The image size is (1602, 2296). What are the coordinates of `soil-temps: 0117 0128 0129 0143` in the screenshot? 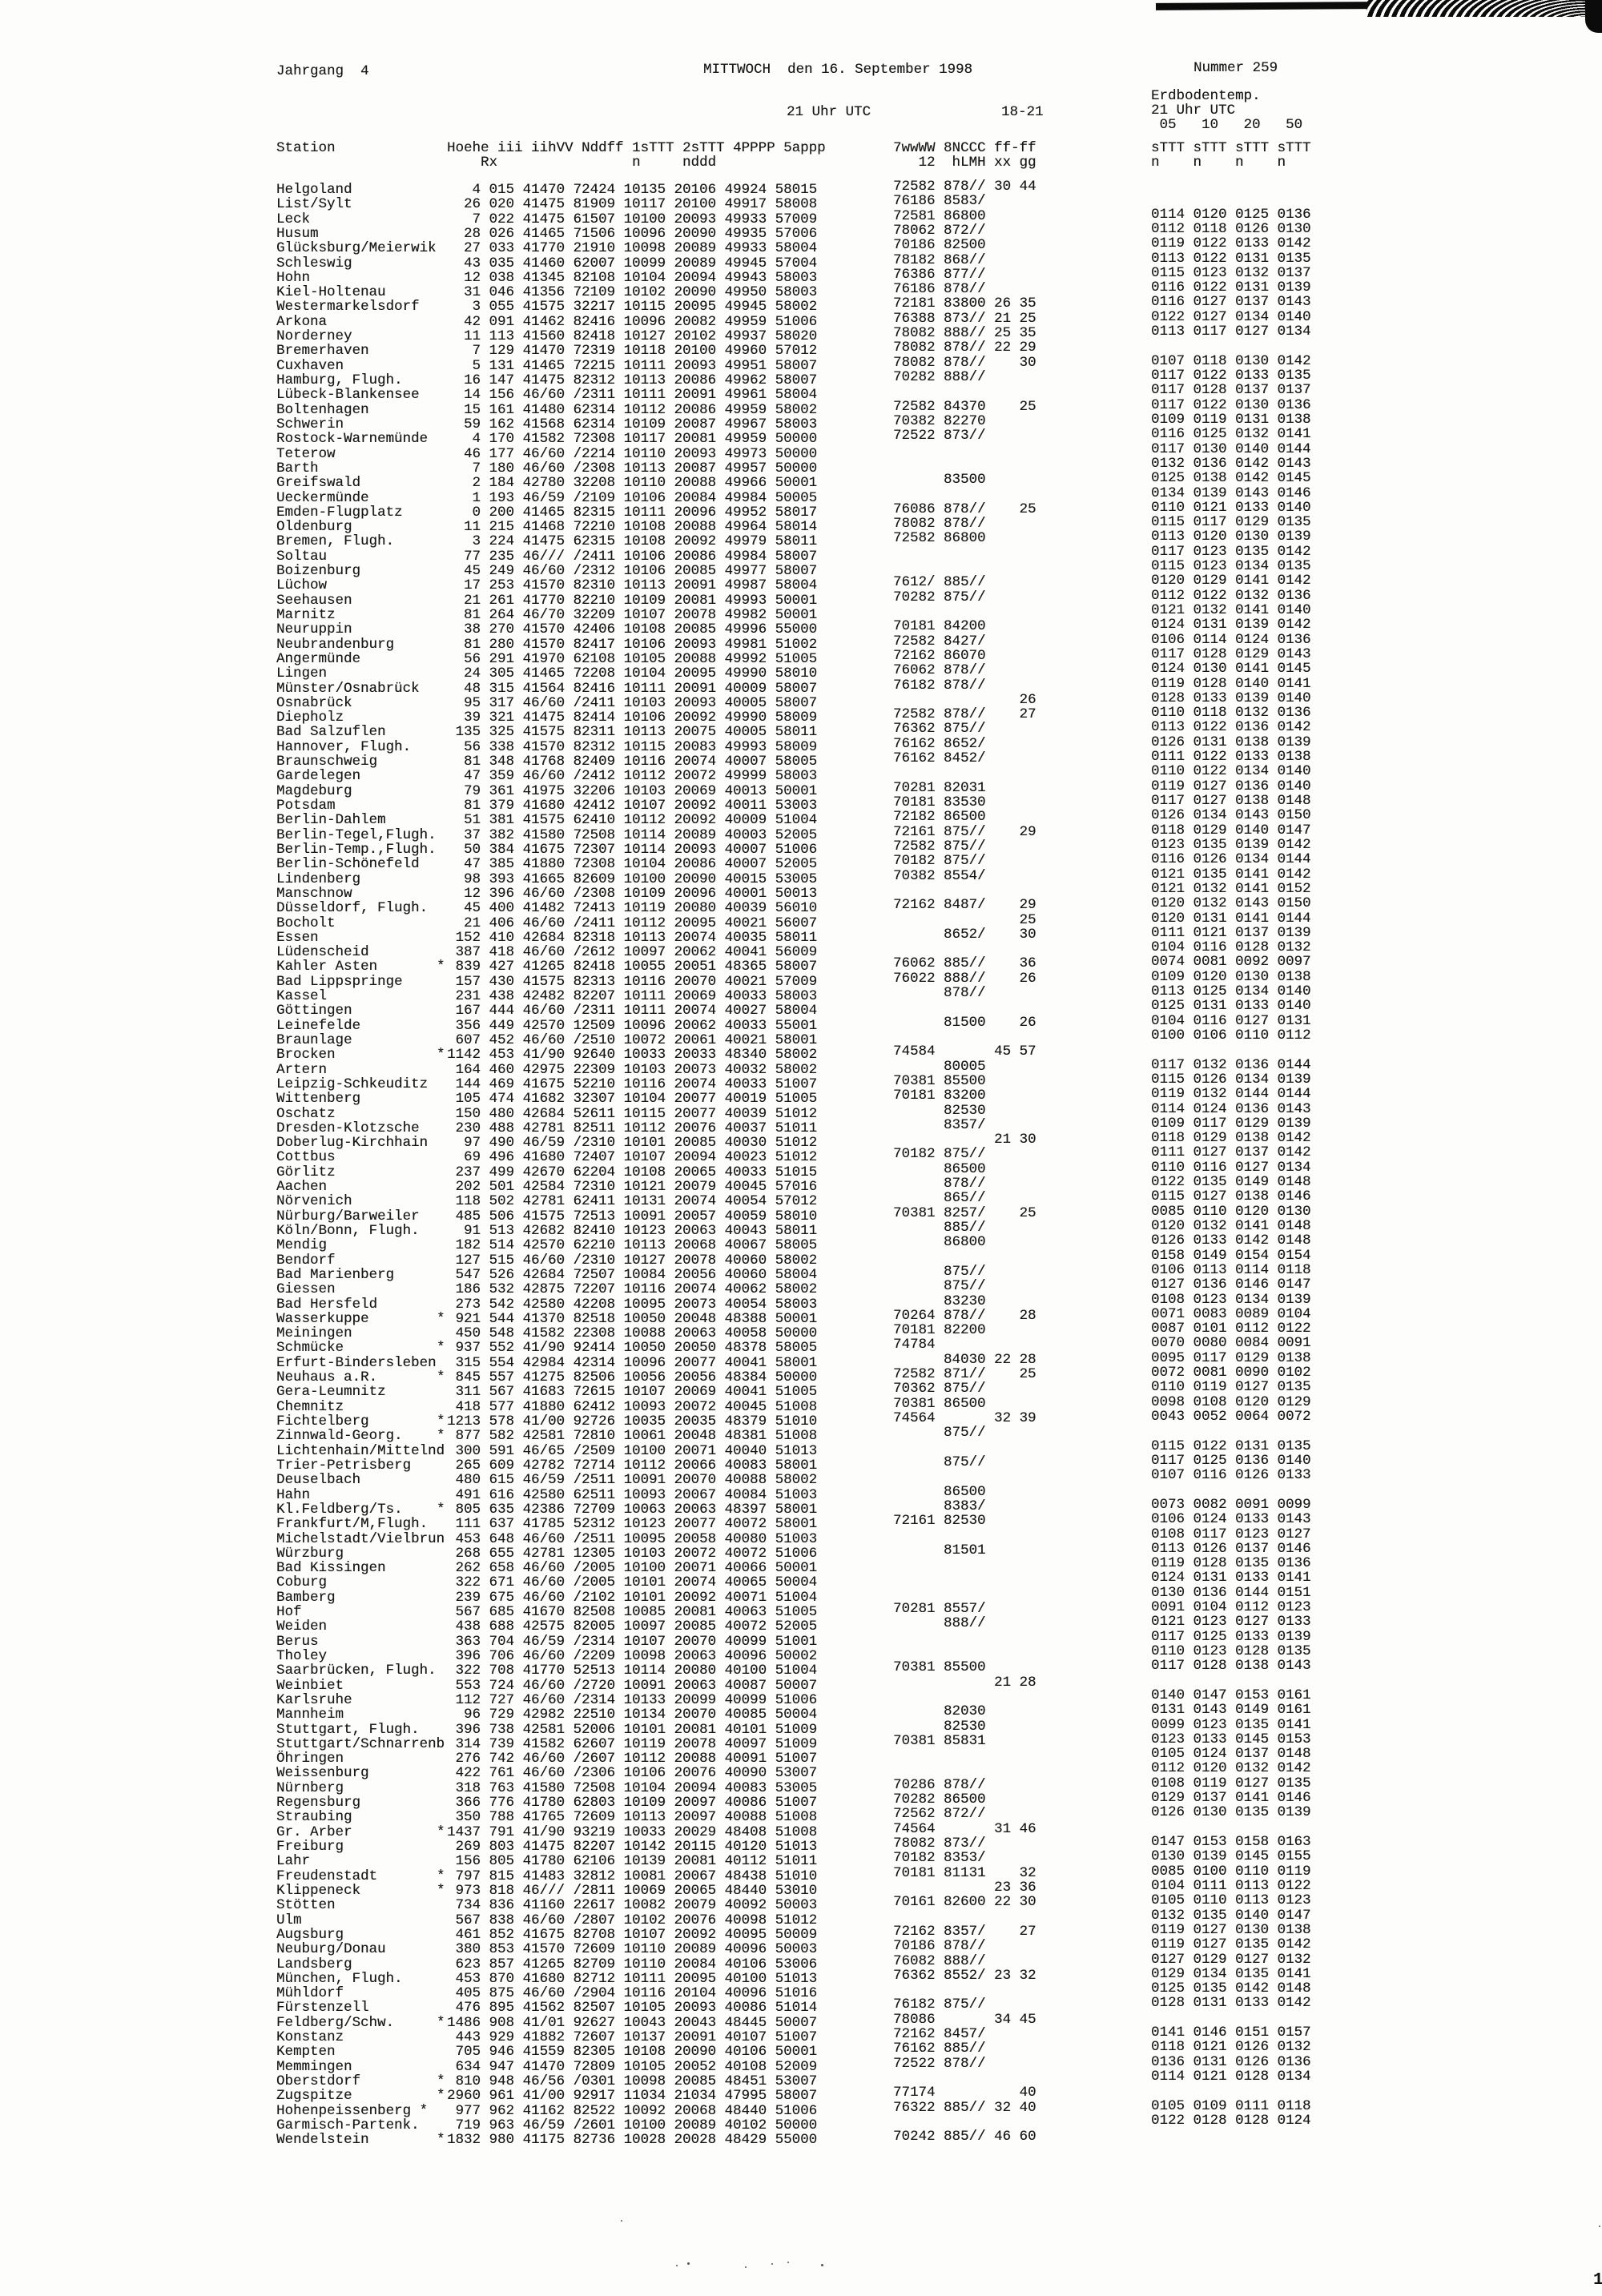 It's located at (1231, 653).